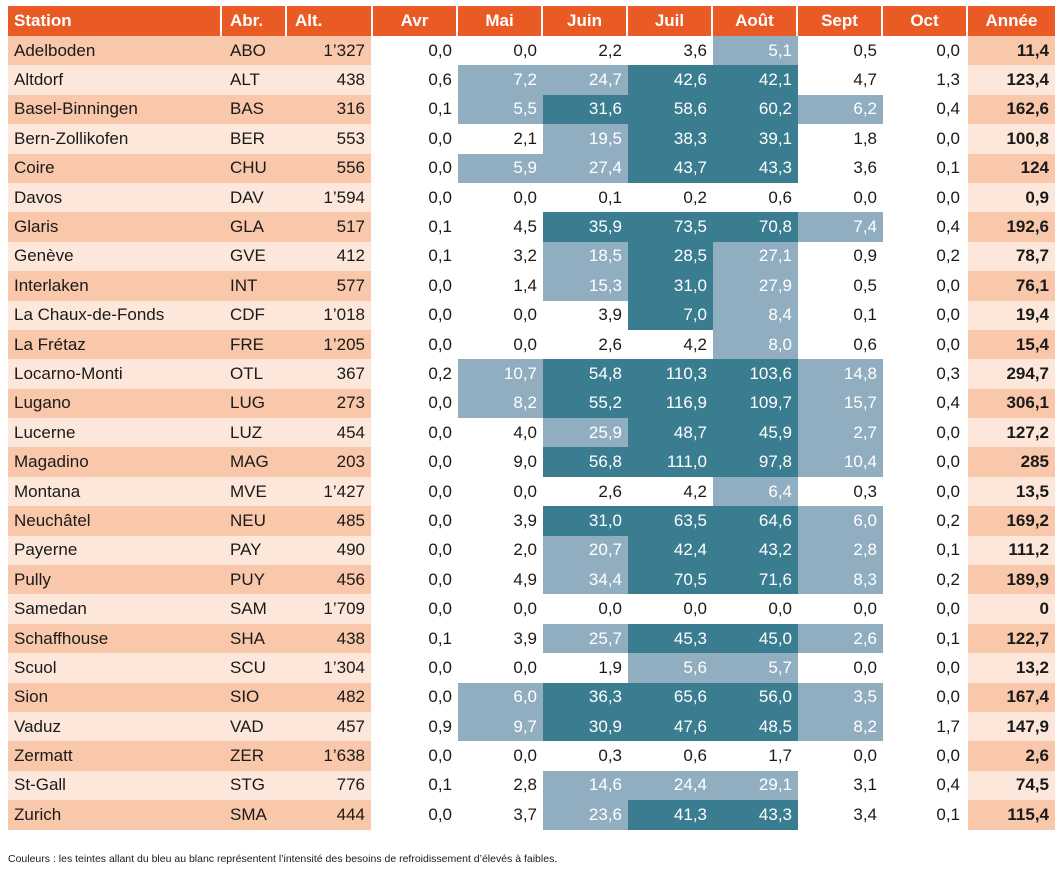  Describe the element at coordinates (585, 815) in the screenshot. I see `month-value-cell: 23,6` at that location.